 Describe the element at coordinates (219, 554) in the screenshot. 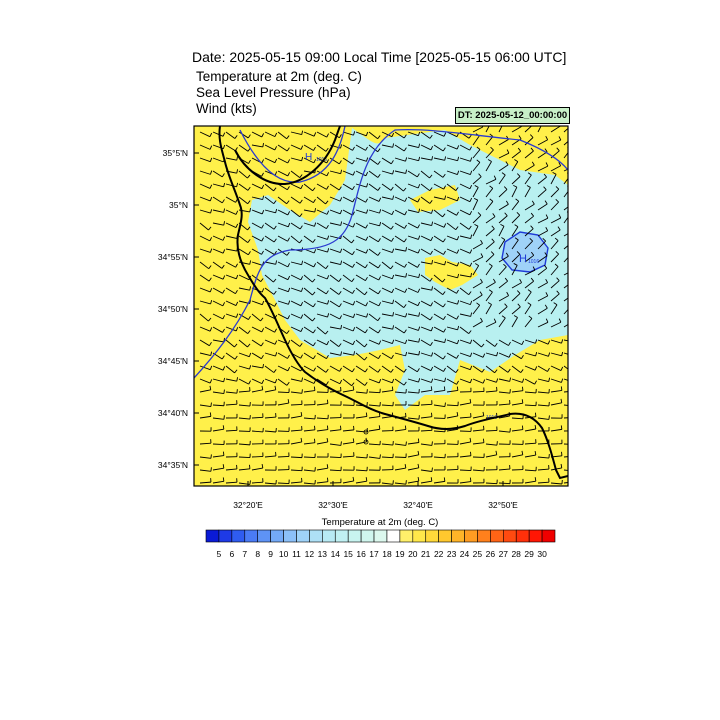

I see `colorbar-tick: 5` at that location.